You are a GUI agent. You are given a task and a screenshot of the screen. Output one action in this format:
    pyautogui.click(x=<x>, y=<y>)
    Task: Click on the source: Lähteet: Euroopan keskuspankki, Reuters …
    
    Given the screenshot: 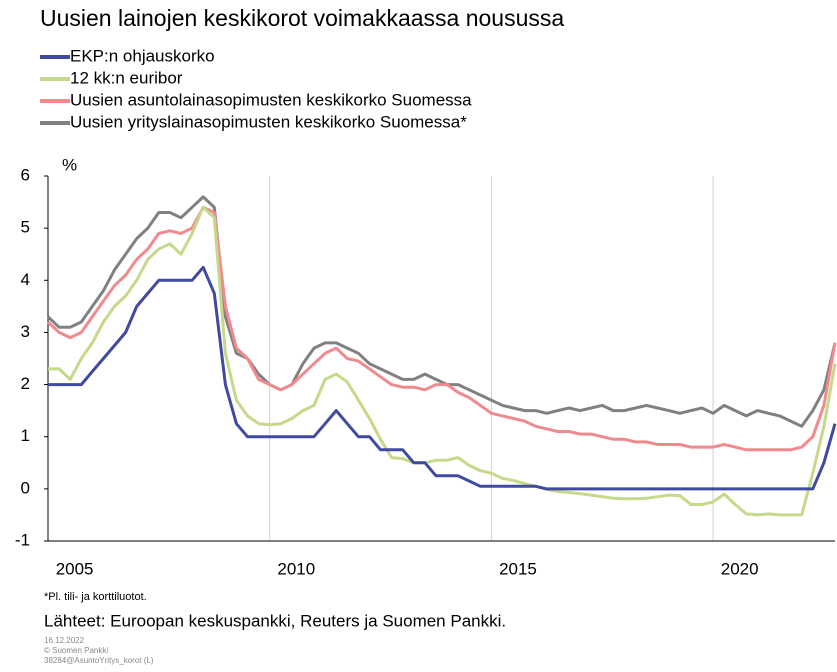 What is the action you would take?
    pyautogui.click(x=275, y=620)
    